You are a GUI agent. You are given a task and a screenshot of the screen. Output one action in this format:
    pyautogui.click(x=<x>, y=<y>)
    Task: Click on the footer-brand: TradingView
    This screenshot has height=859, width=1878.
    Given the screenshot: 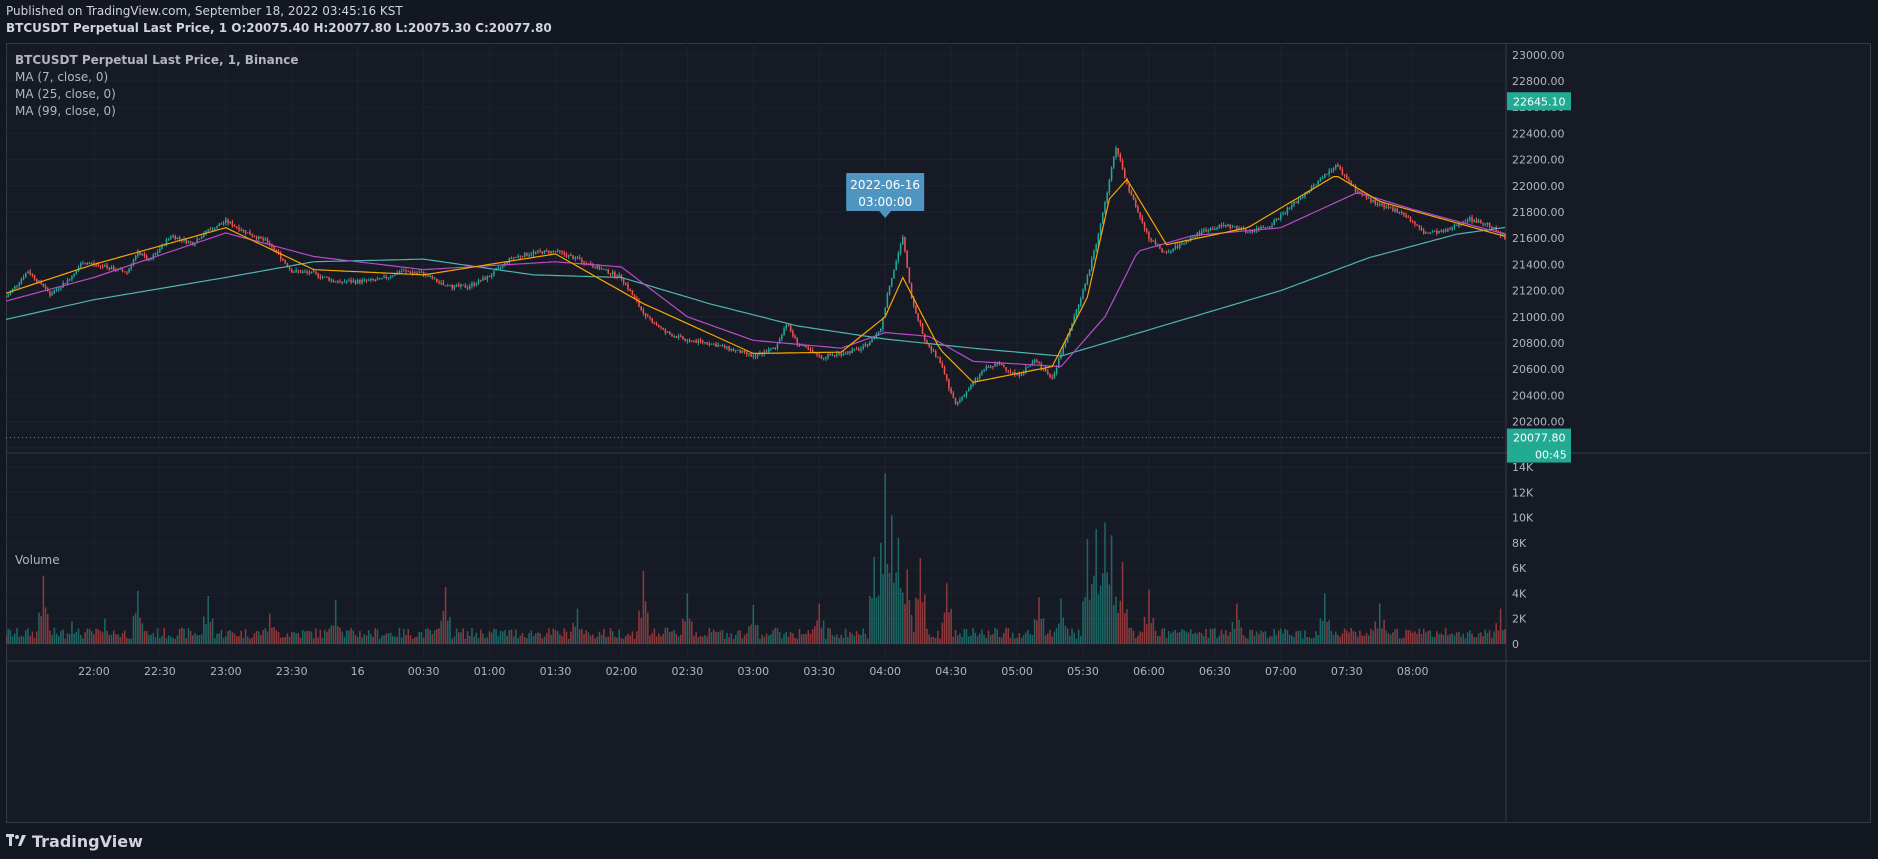 What is the action you would take?
    pyautogui.click(x=74, y=841)
    